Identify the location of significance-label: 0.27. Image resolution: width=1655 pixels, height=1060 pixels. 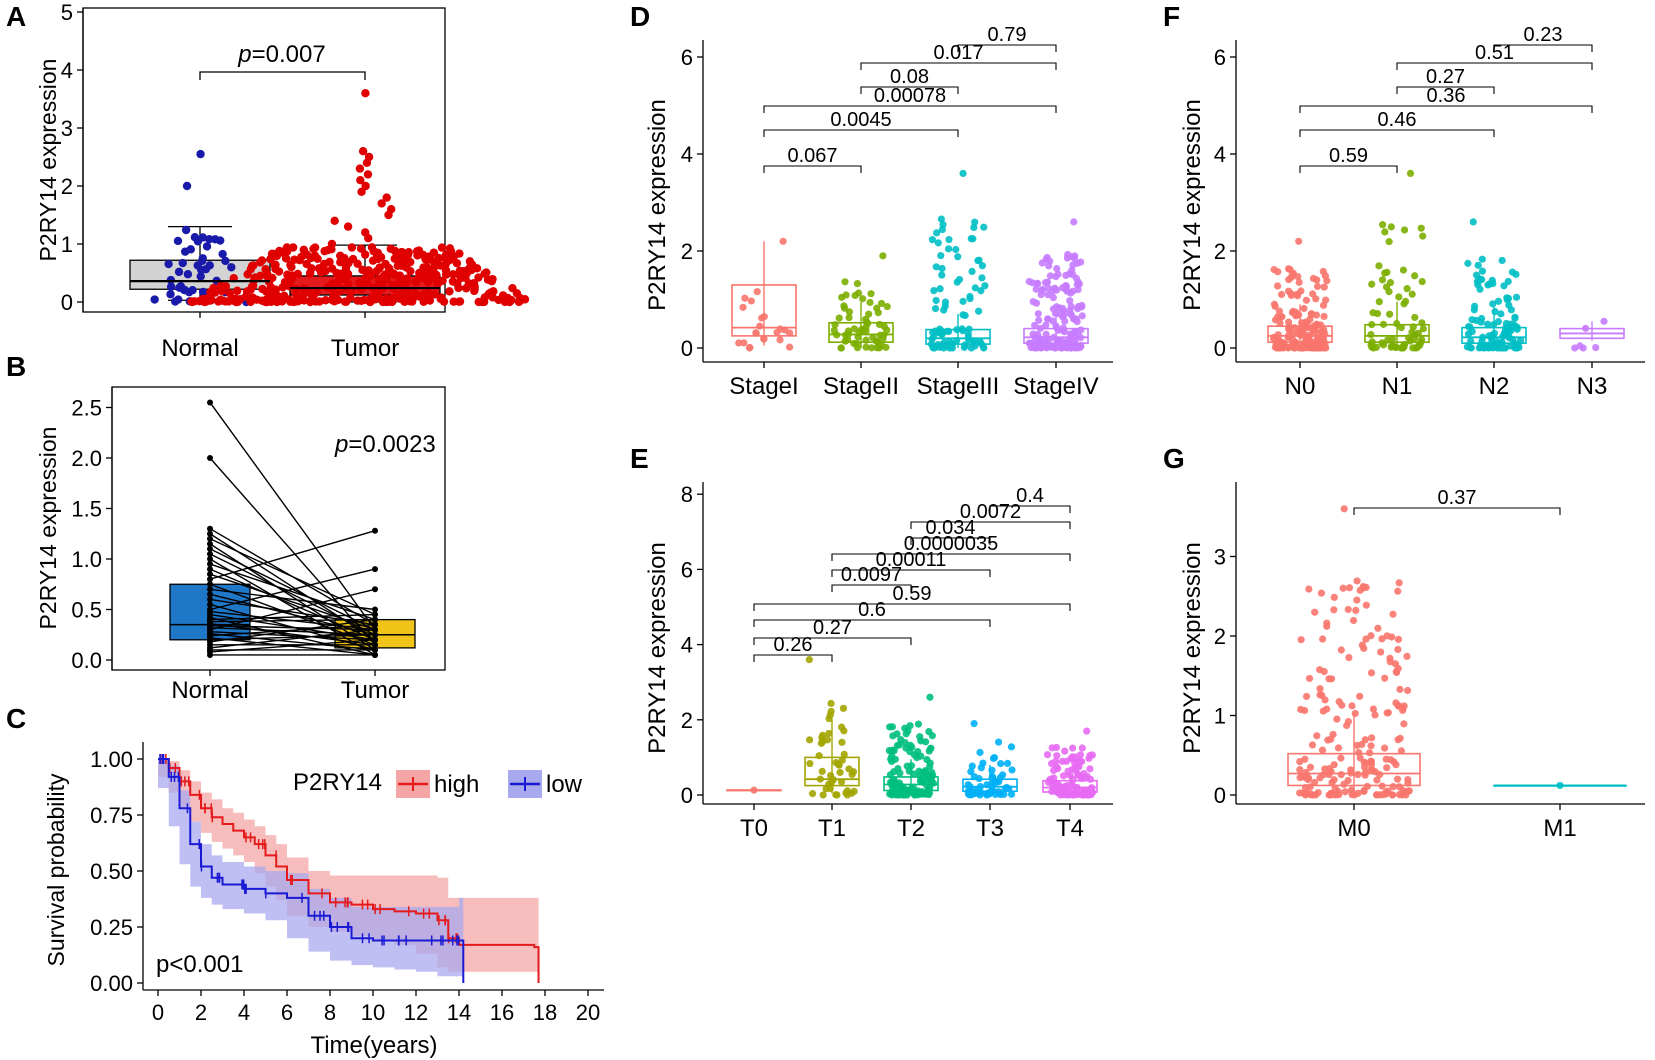
(1445, 77).